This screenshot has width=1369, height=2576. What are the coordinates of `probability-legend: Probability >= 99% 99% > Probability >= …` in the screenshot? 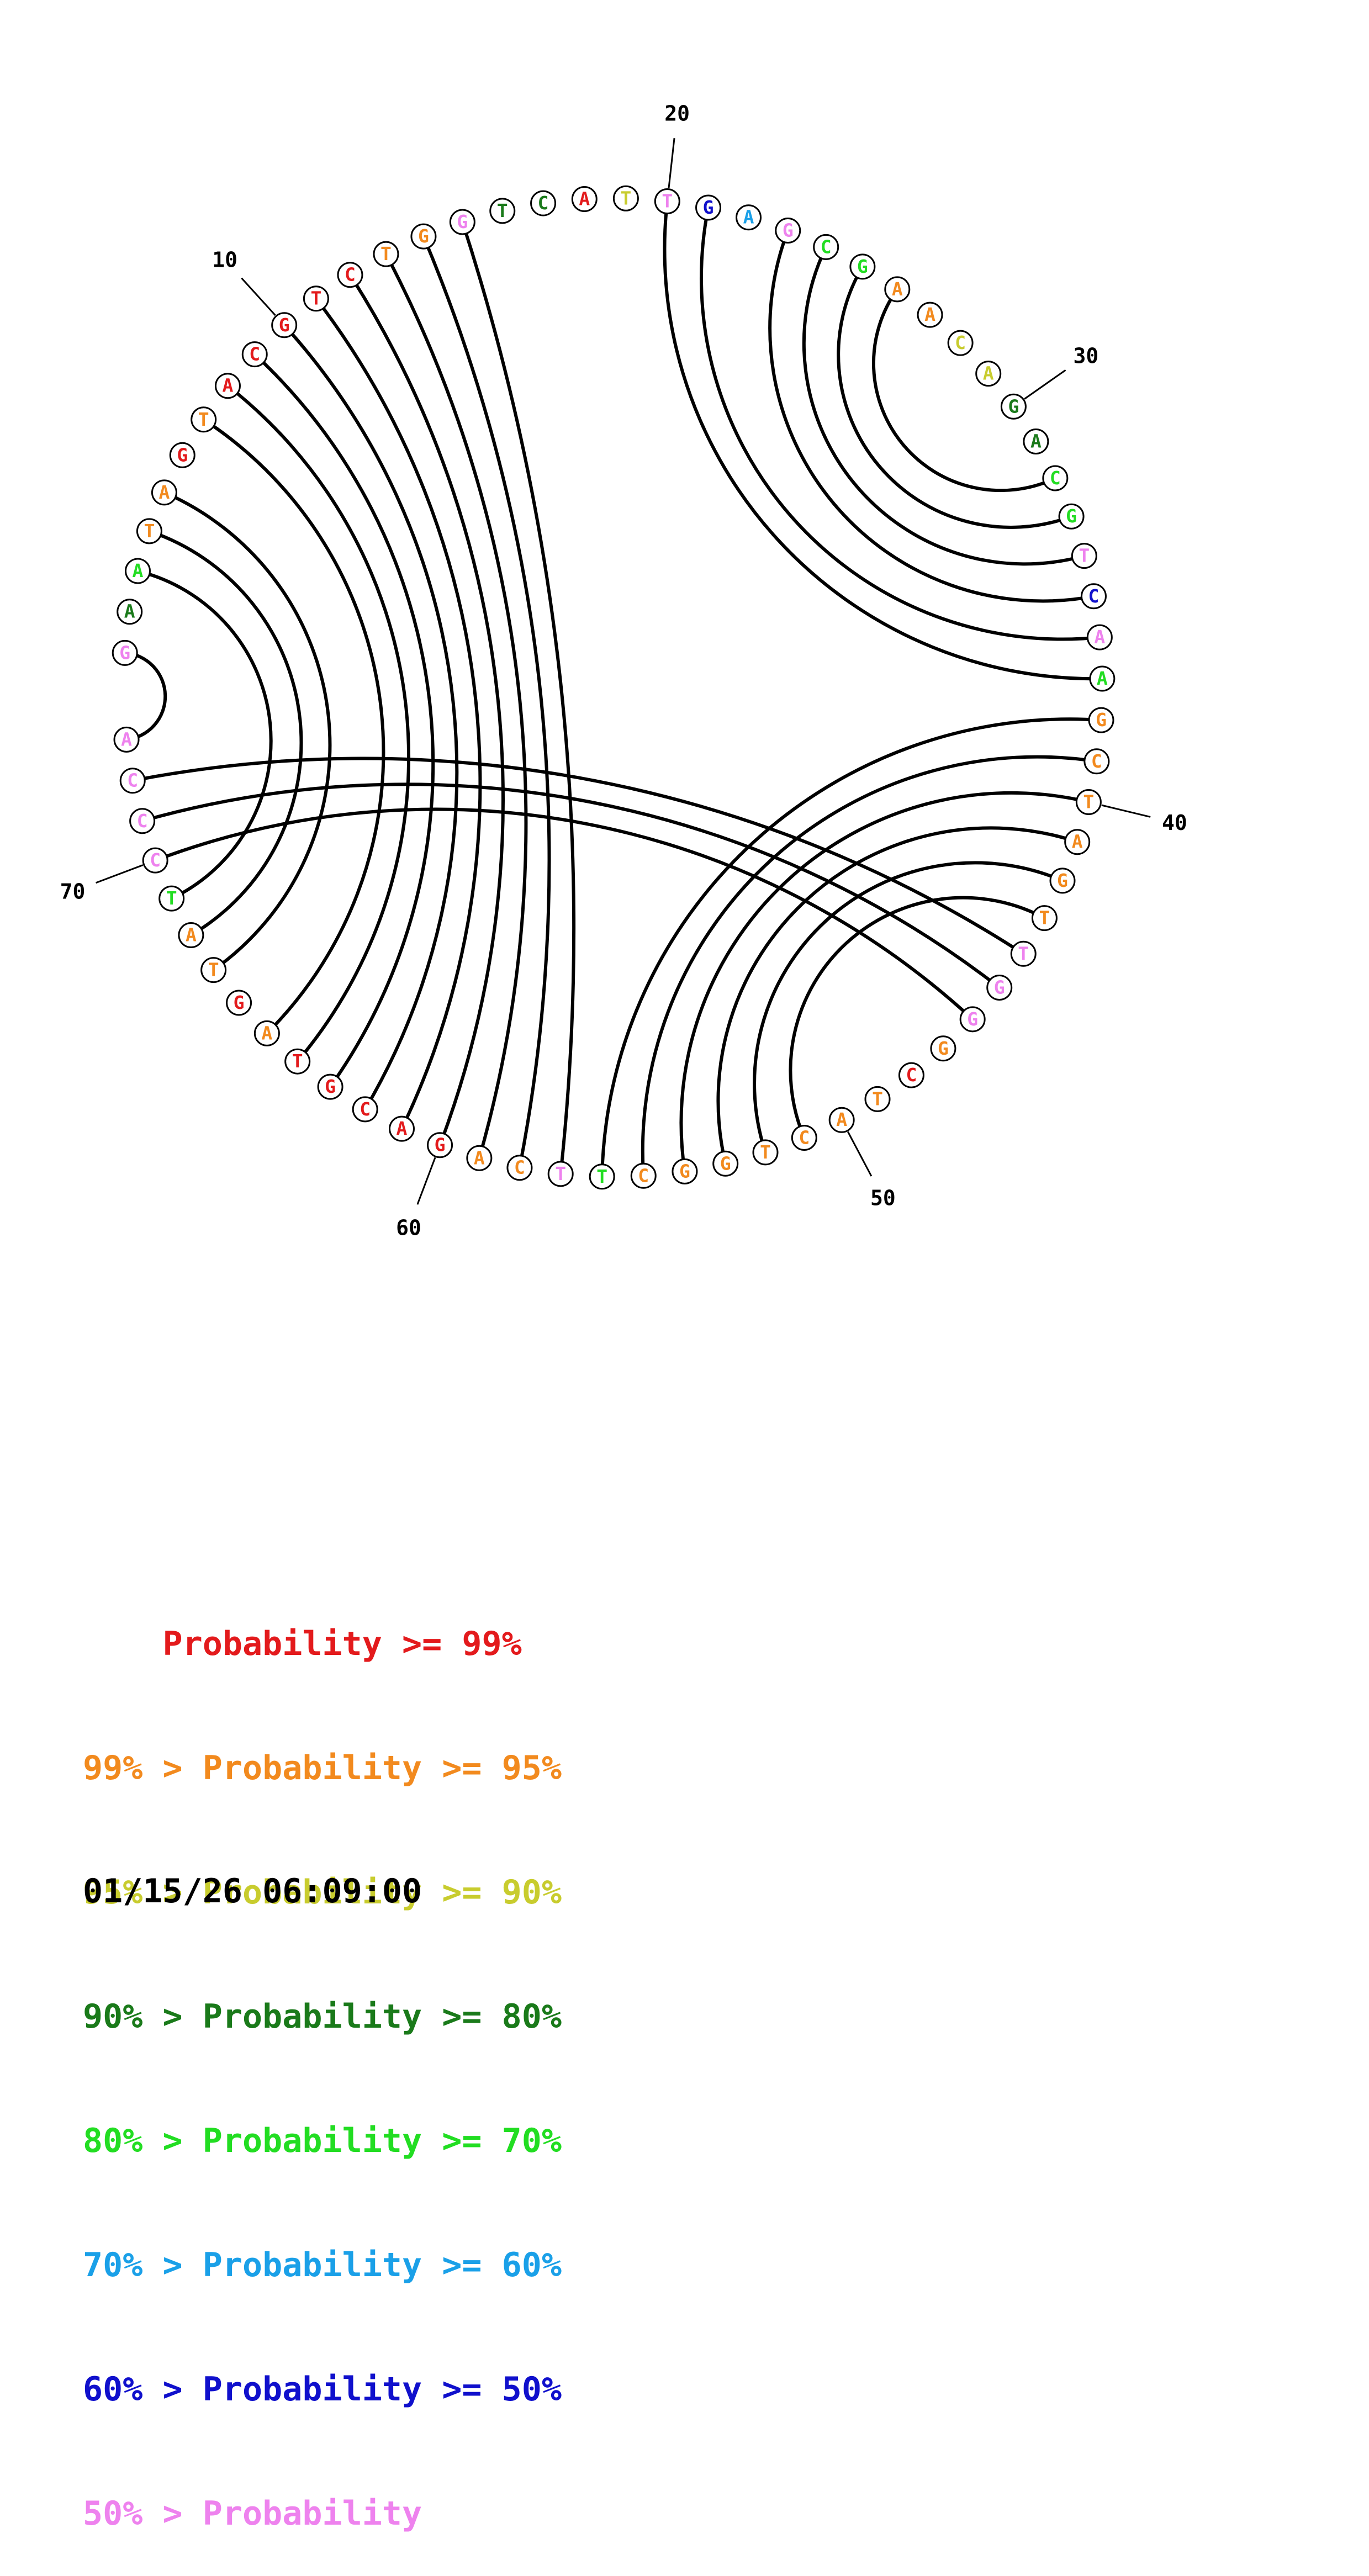 It's located at (322, 2058).